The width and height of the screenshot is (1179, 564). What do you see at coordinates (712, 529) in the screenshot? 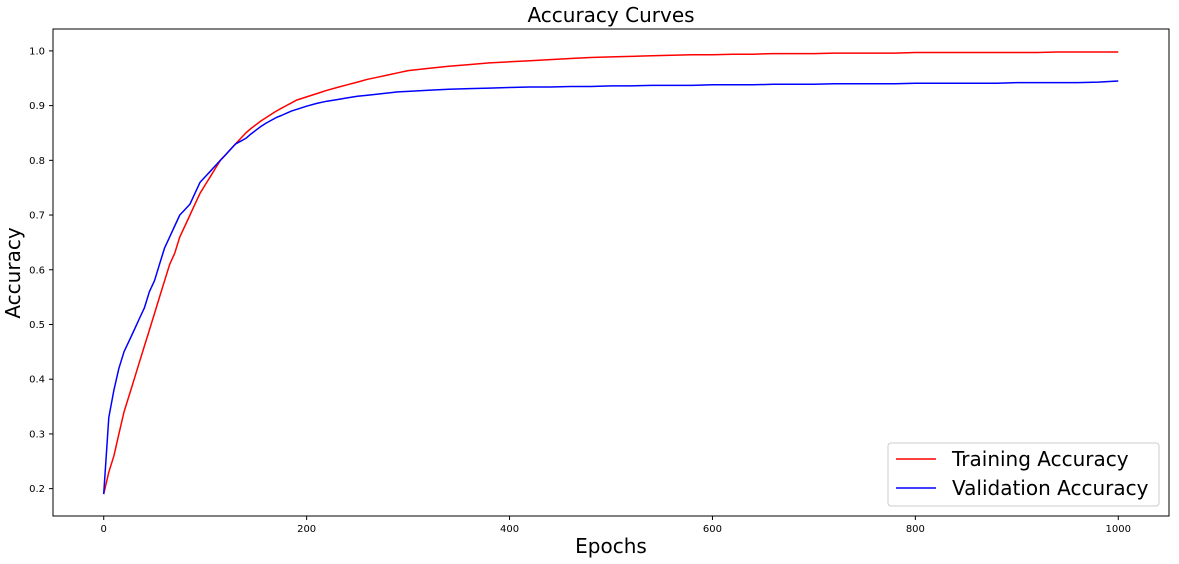
I see `x-tick-label: 600` at bounding box center [712, 529].